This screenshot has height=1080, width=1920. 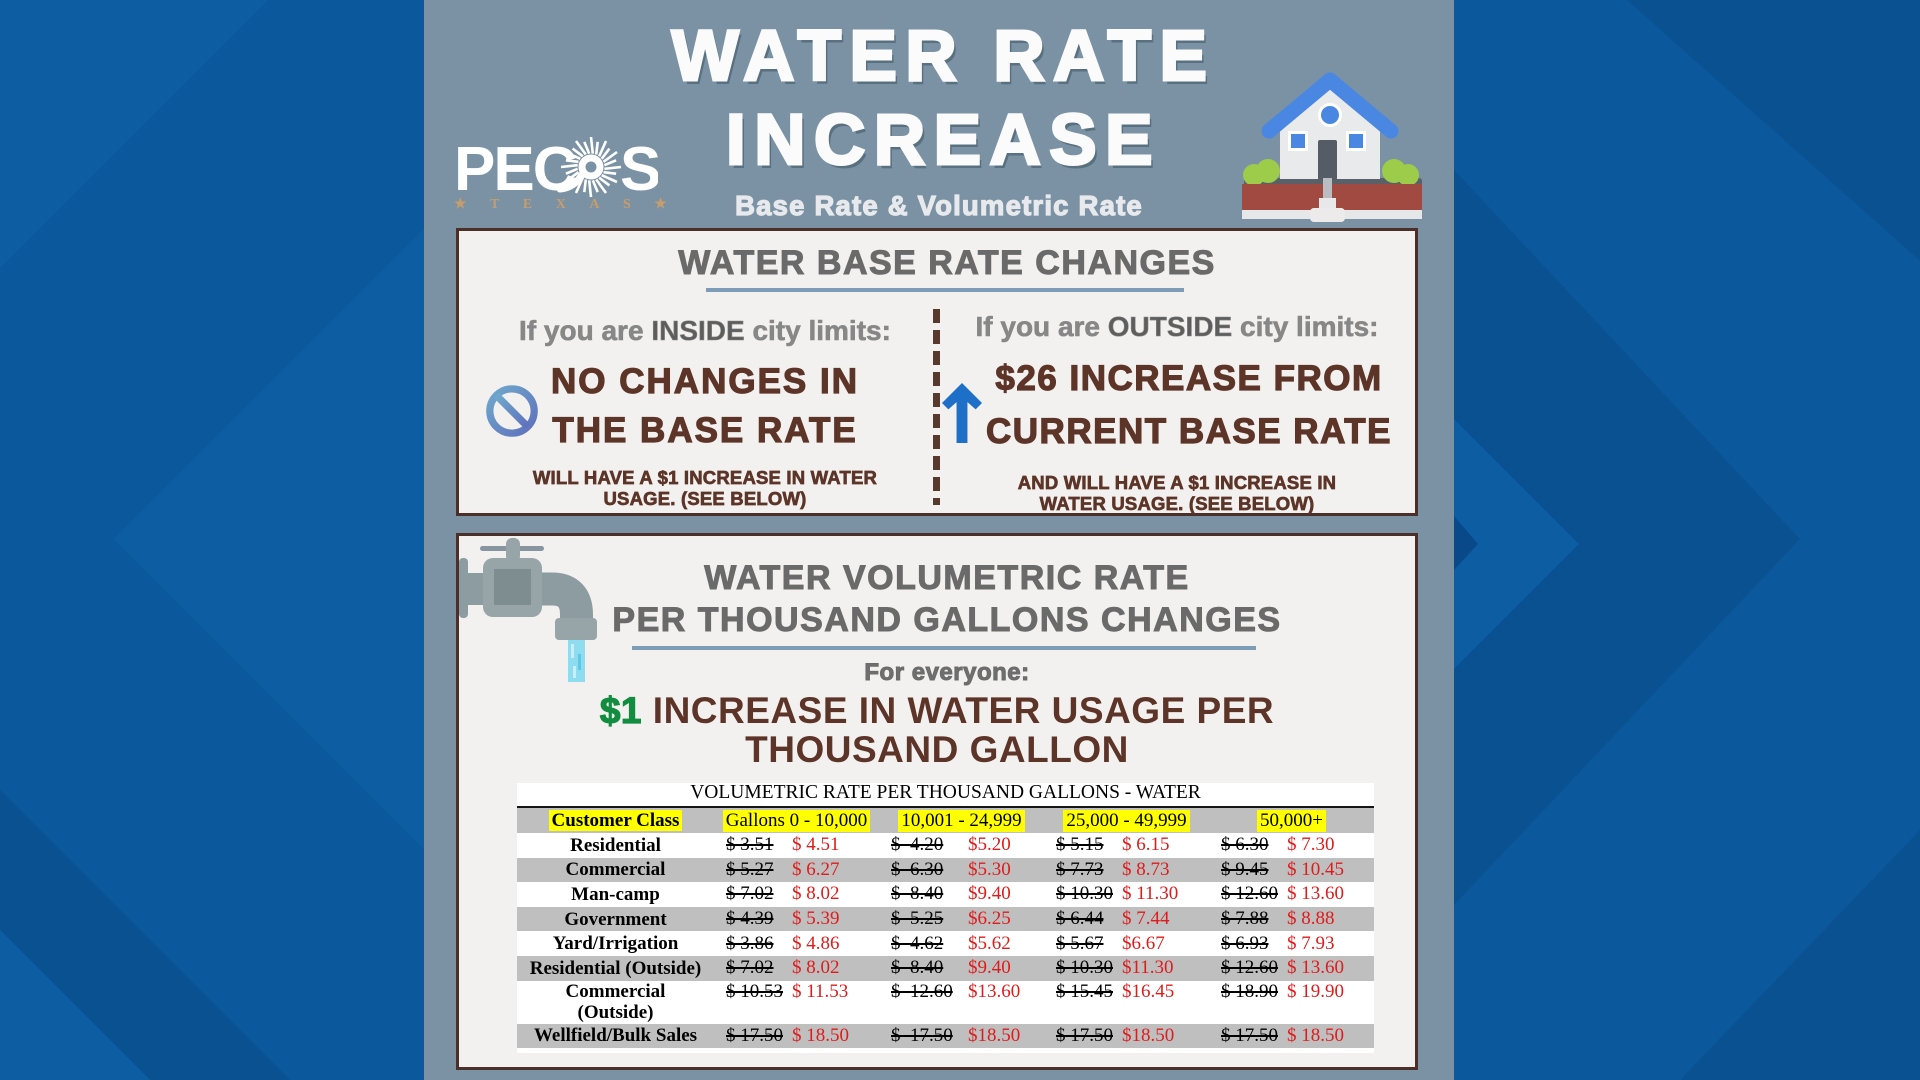 What do you see at coordinates (639, 169) in the screenshot?
I see `svg-text: S` at bounding box center [639, 169].